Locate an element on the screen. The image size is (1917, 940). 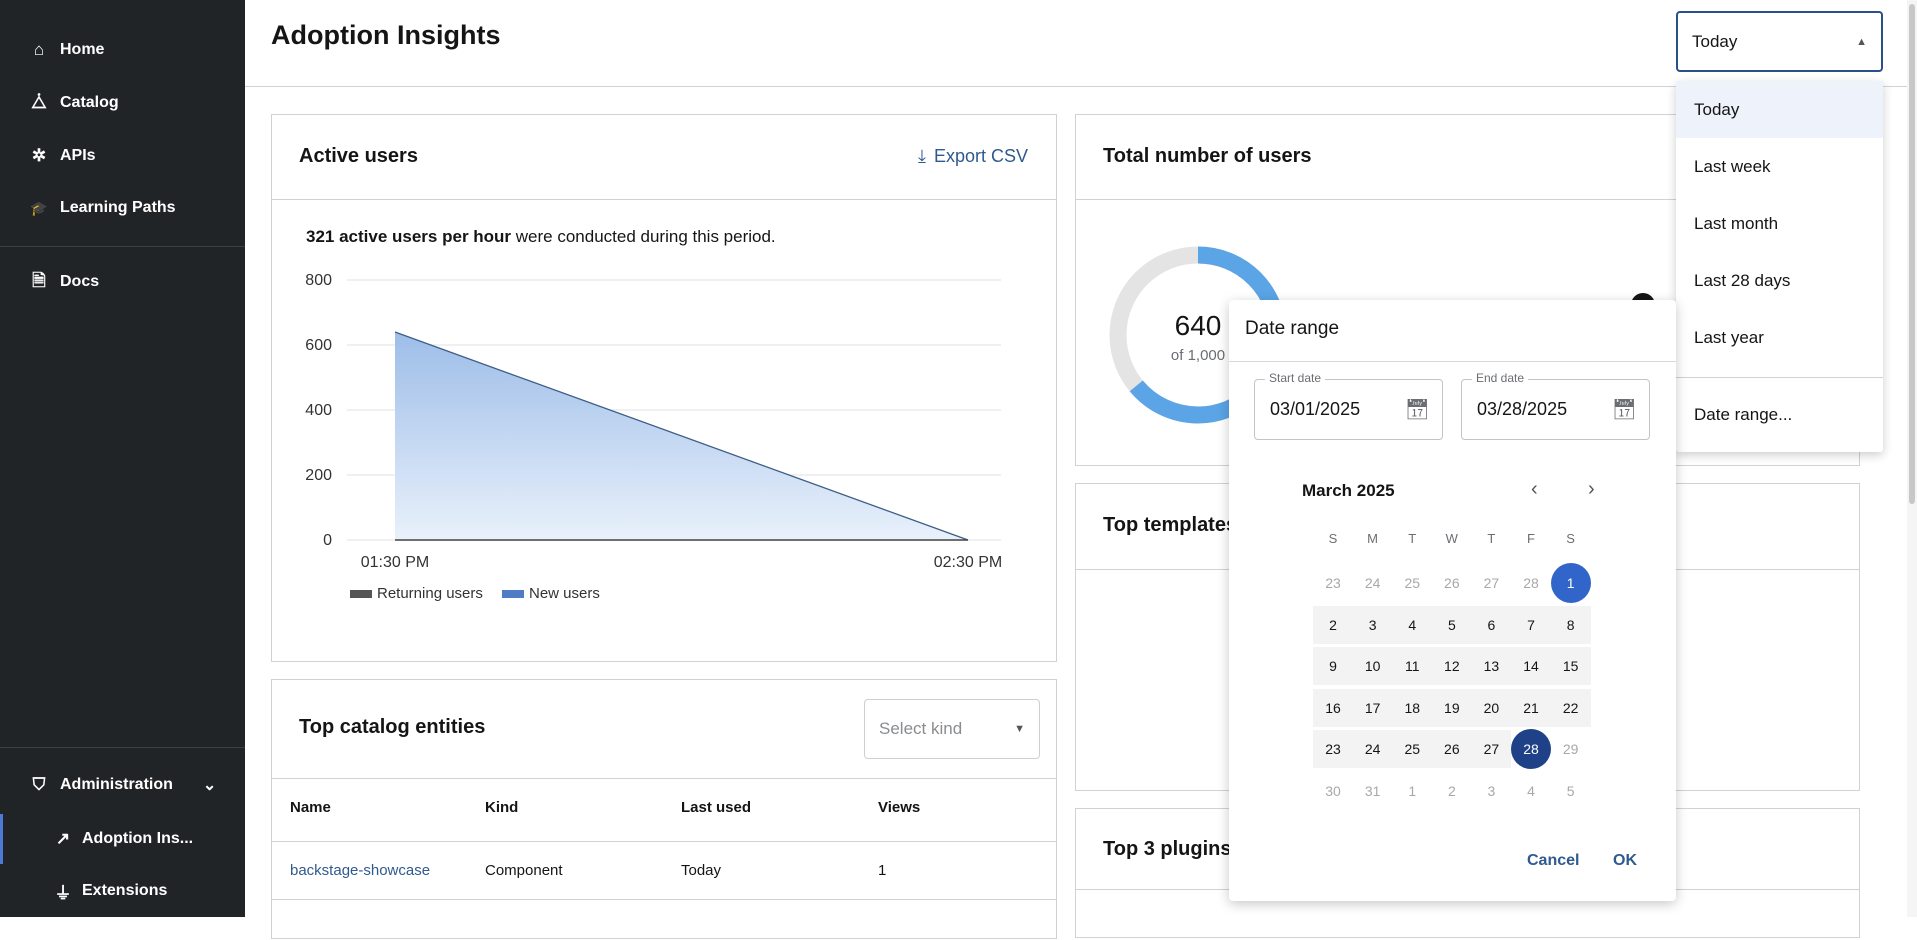
sidebar-item-home: ⌂ Home is located at coordinates (122, 50).